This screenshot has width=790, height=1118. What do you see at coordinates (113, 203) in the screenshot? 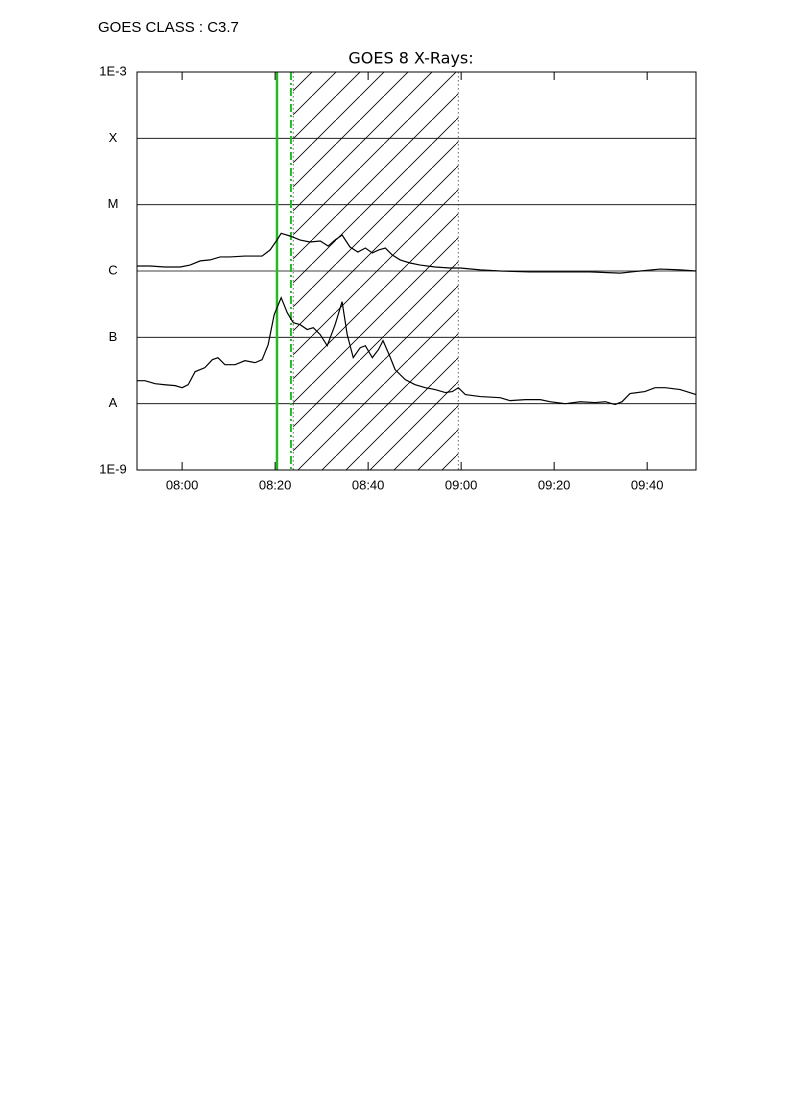
I see `y-tick-label: M` at bounding box center [113, 203].